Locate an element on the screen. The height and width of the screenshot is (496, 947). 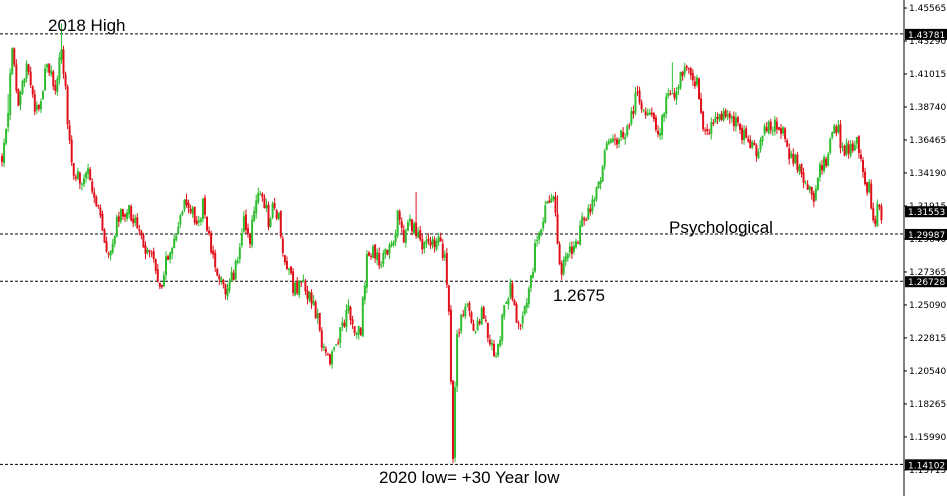
price-tick-label: 1.45565 is located at coordinates (927, 9).